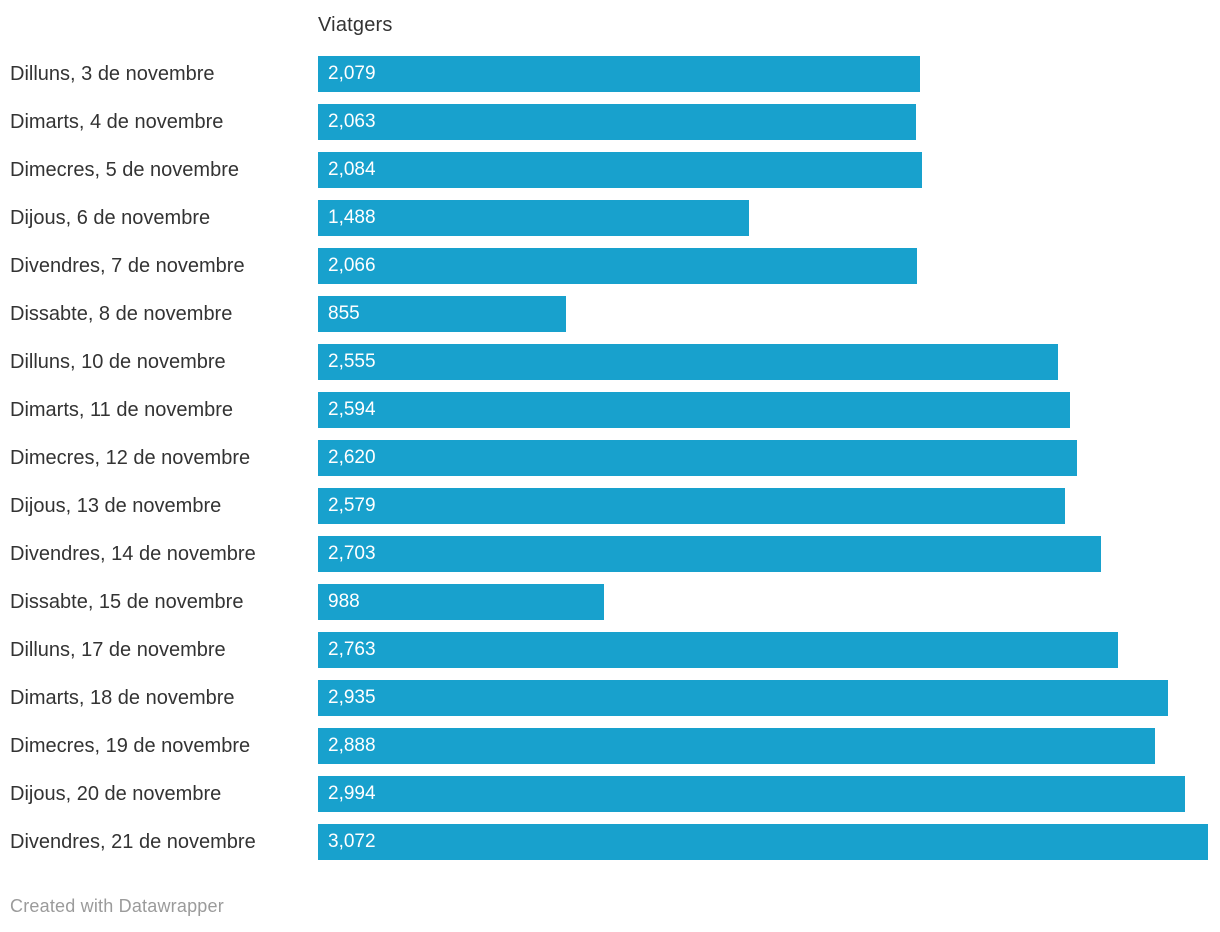  I want to click on row-label: Divendres, 21 de novembre, so click(133, 841).